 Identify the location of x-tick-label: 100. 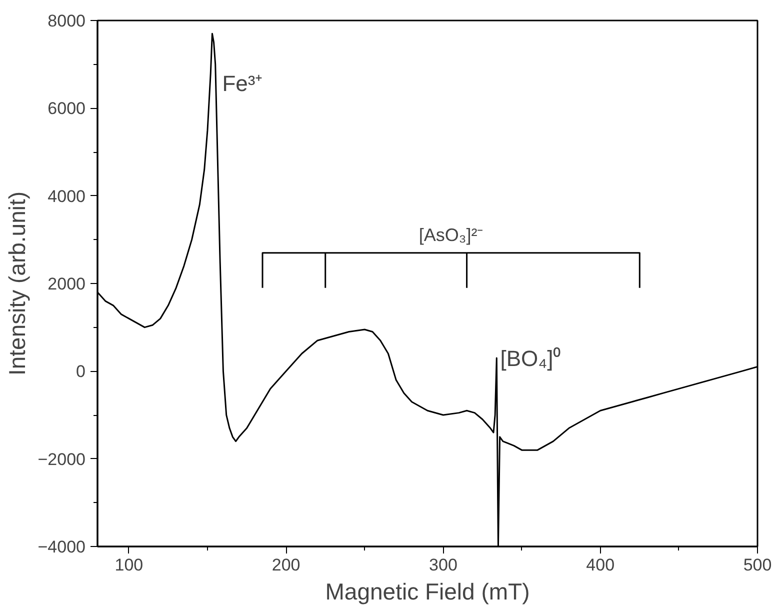
(129, 565).